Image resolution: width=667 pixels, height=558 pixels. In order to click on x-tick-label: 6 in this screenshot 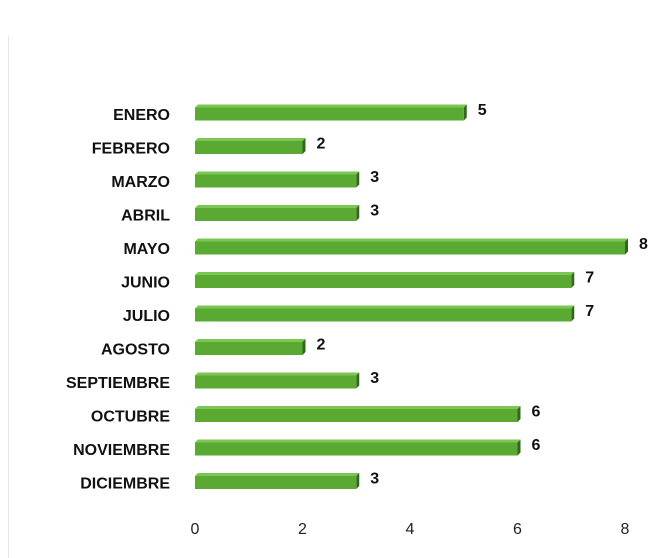, I will do `click(517, 529)`.